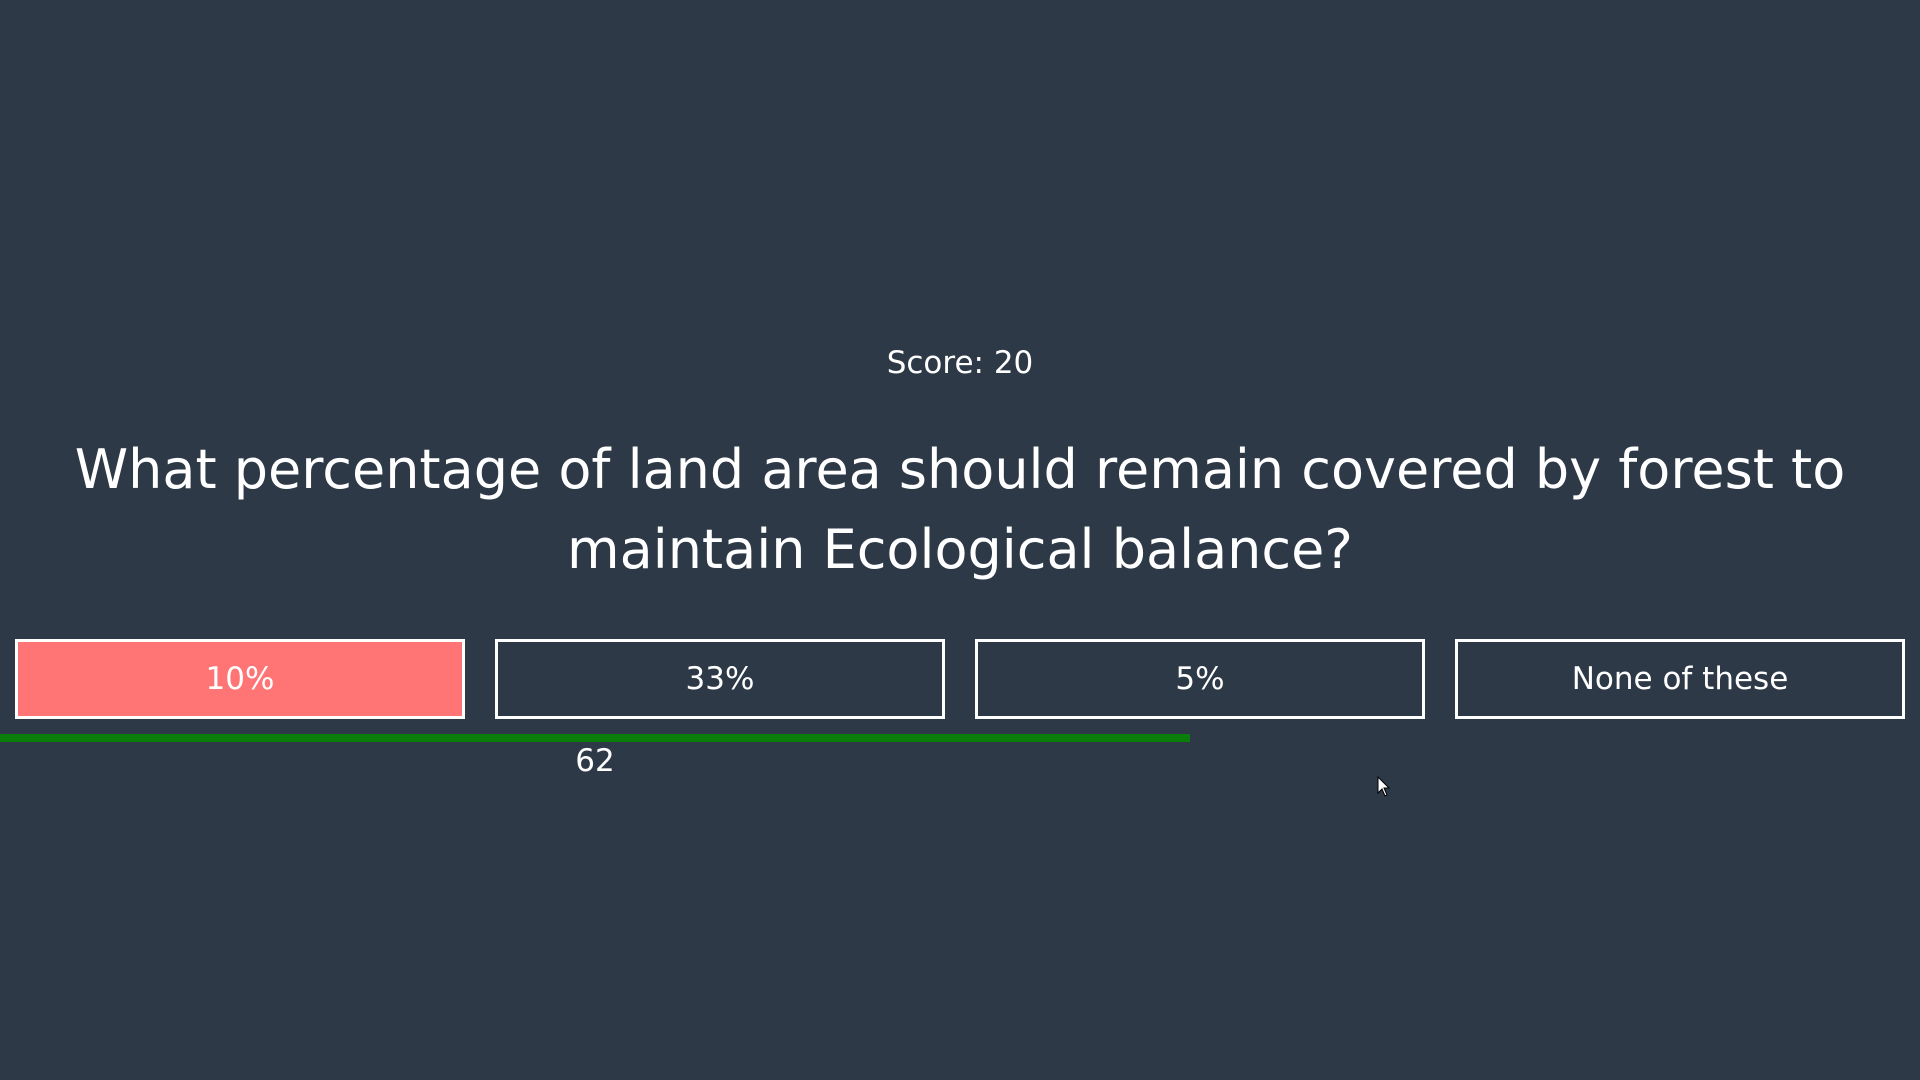  Describe the element at coordinates (1680, 679) in the screenshot. I see `answer-button-4: None of these` at that location.